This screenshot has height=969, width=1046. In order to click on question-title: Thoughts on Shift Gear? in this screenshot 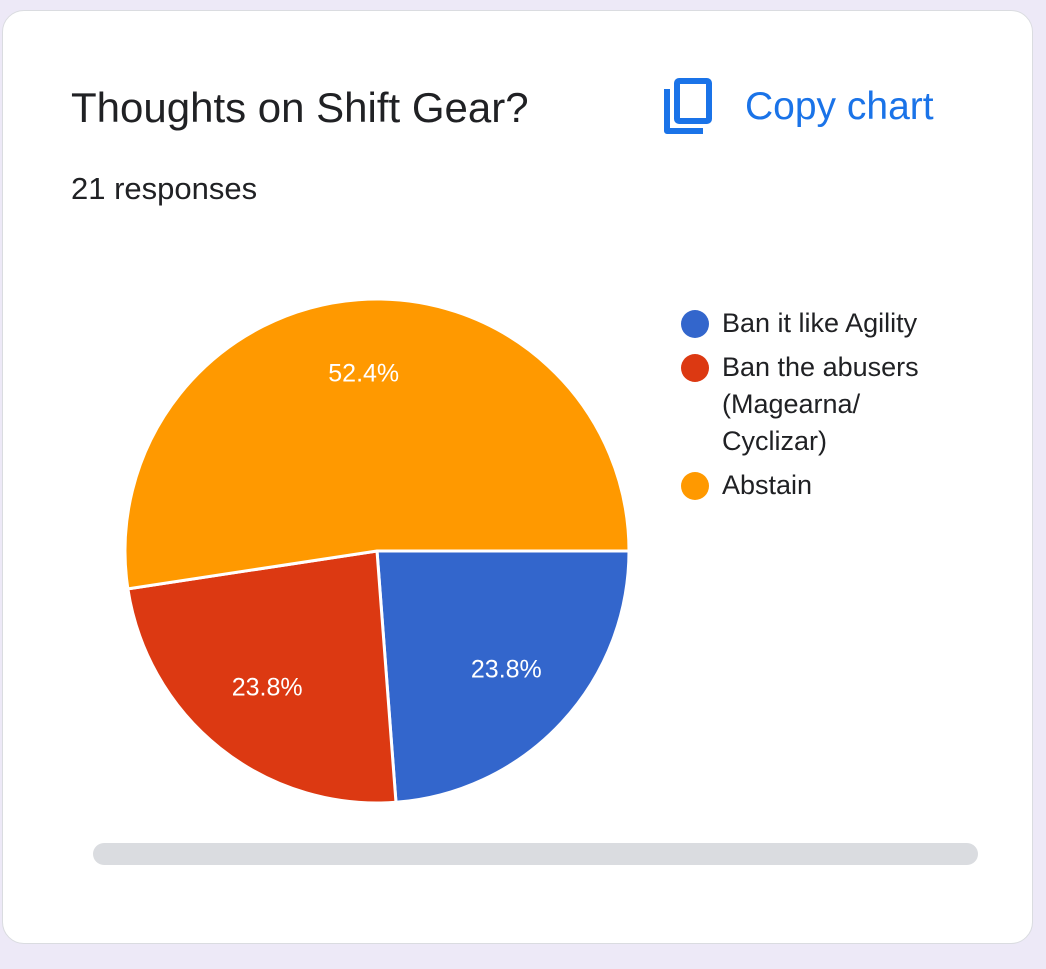, I will do `click(300, 107)`.